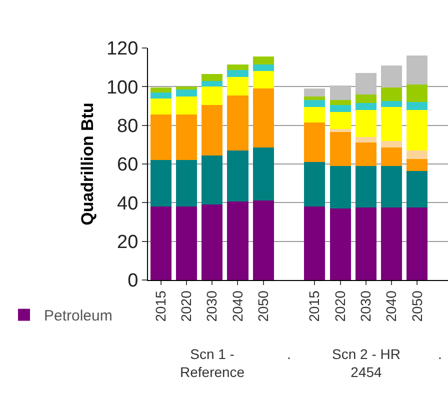 Image resolution: width=448 pixels, height=412 pixels. I want to click on y-tick-label: 40, so click(127, 203).